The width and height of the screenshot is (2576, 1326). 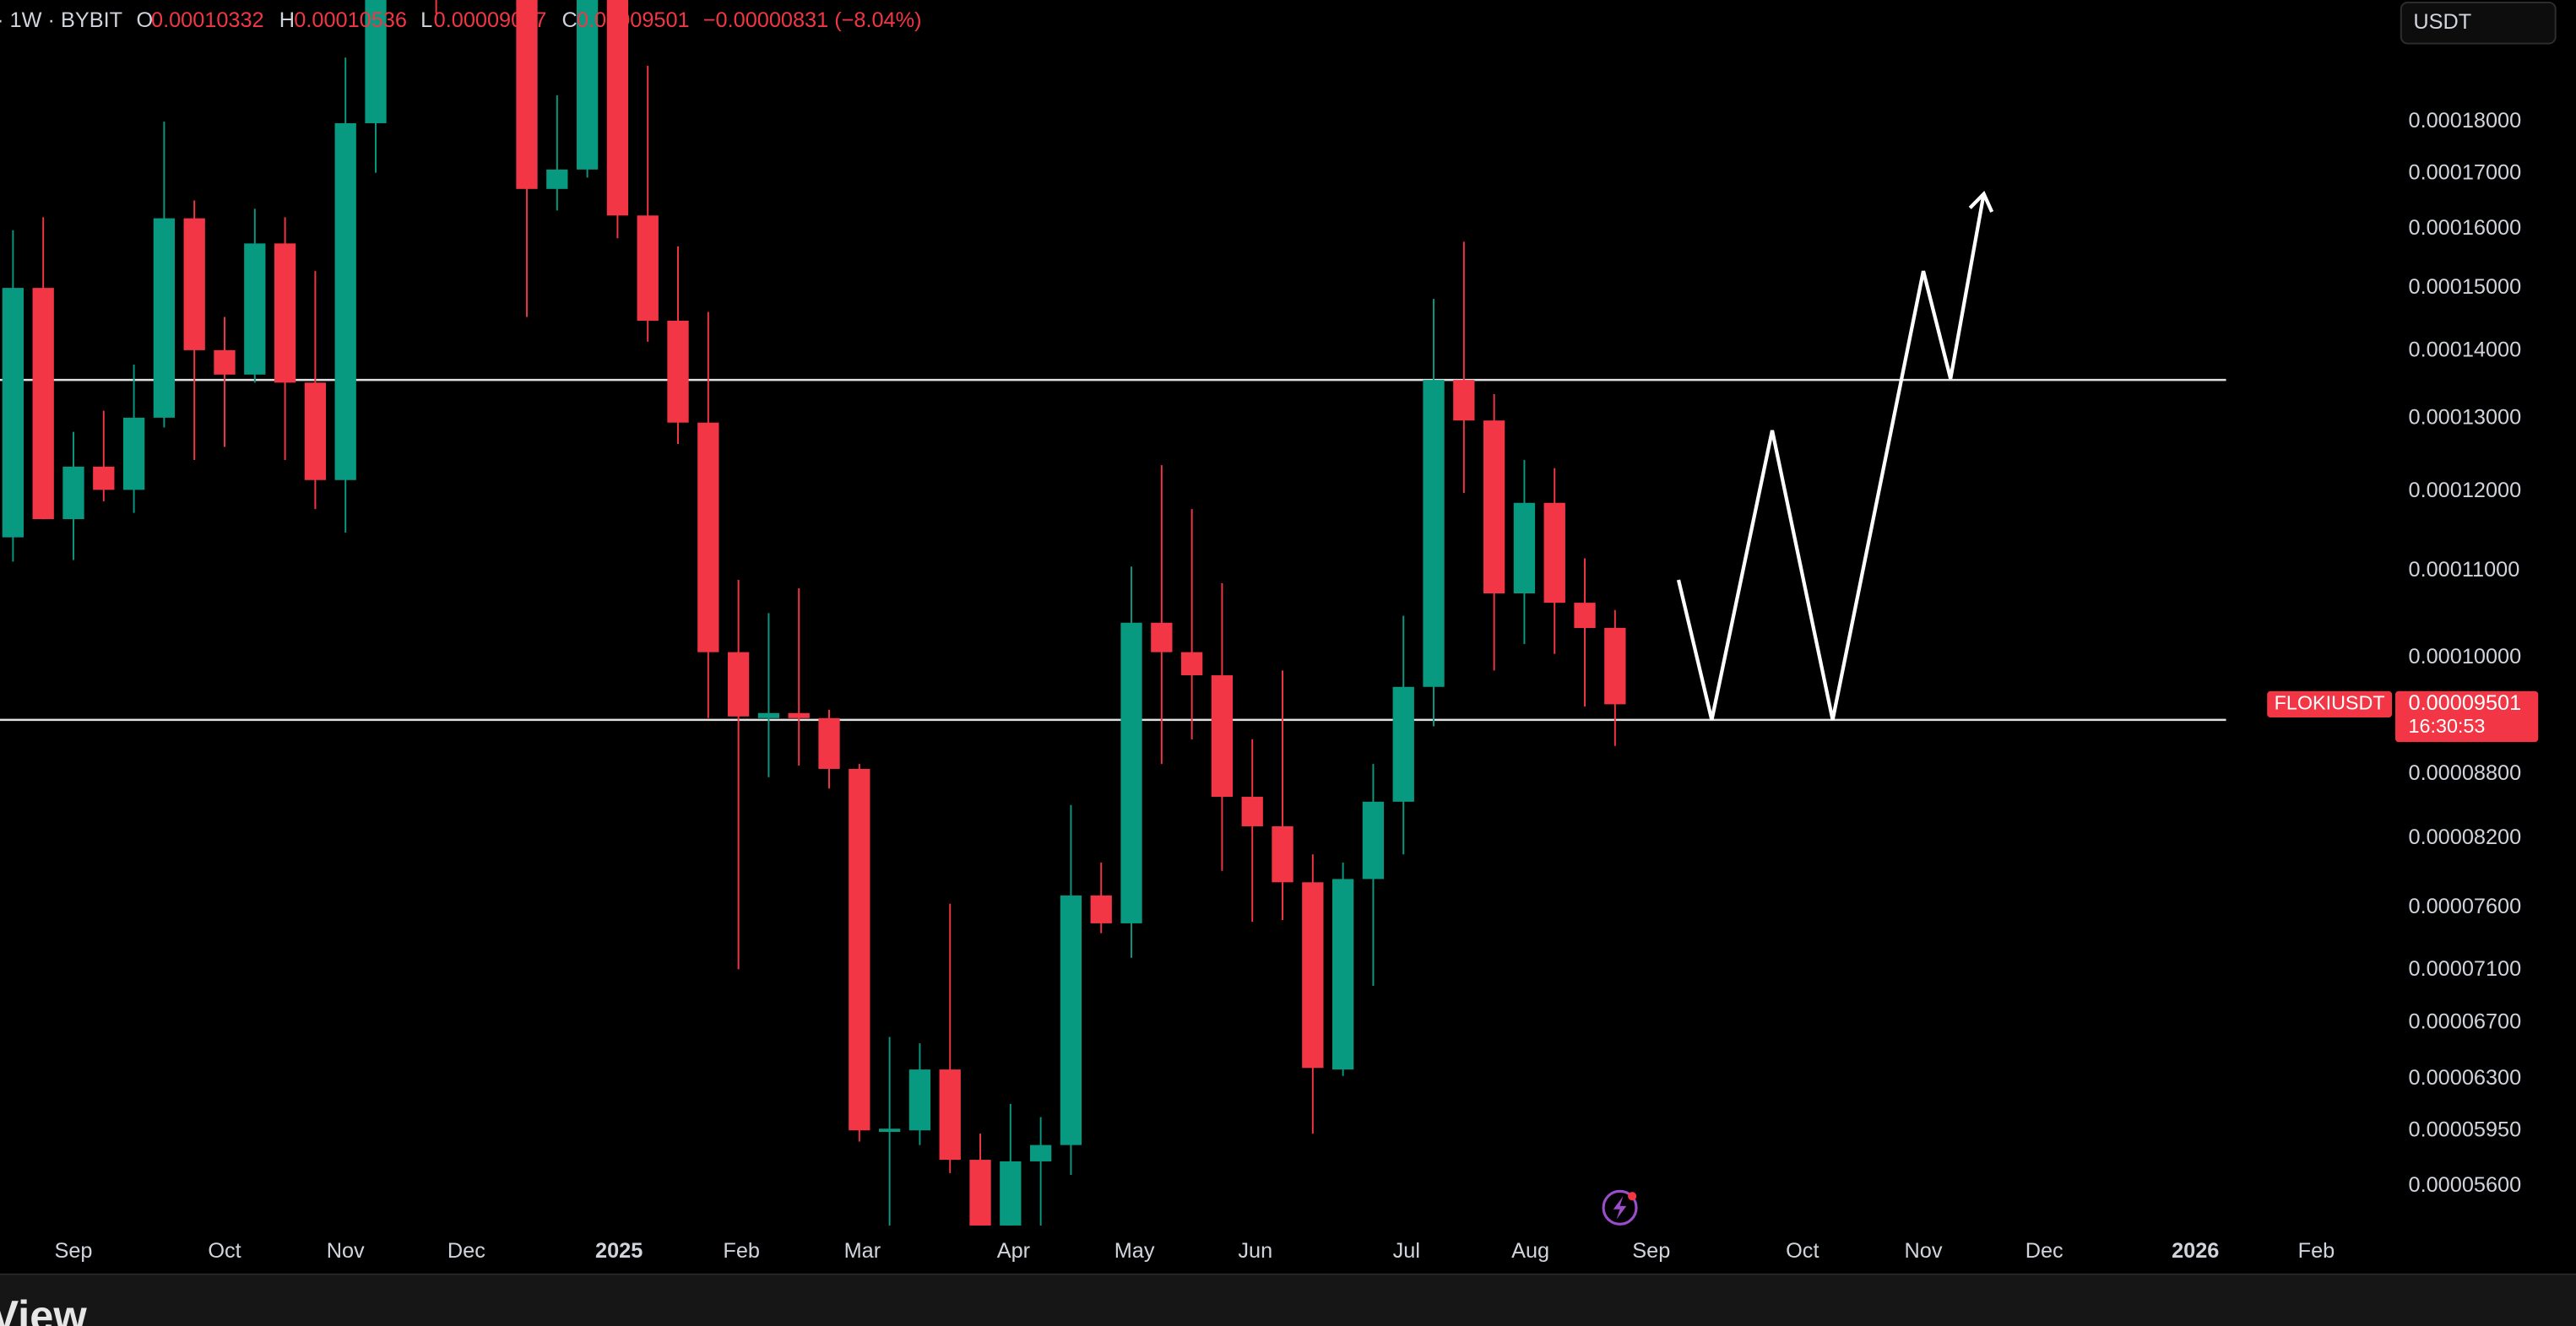 I want to click on y-tick-label: 0.00018000, so click(x=2465, y=121).